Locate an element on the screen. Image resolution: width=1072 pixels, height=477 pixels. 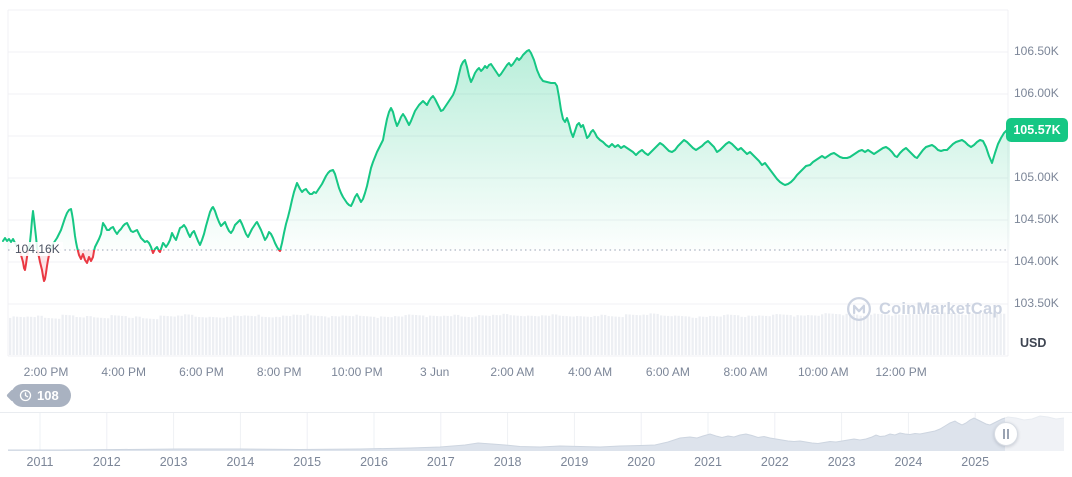
year-axis-label: 2019 is located at coordinates (574, 462).